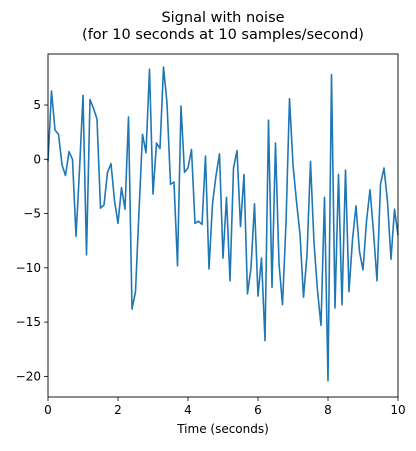 This screenshot has height=451, width=416. I want to click on y-tick-label: −15, so click(28, 322).